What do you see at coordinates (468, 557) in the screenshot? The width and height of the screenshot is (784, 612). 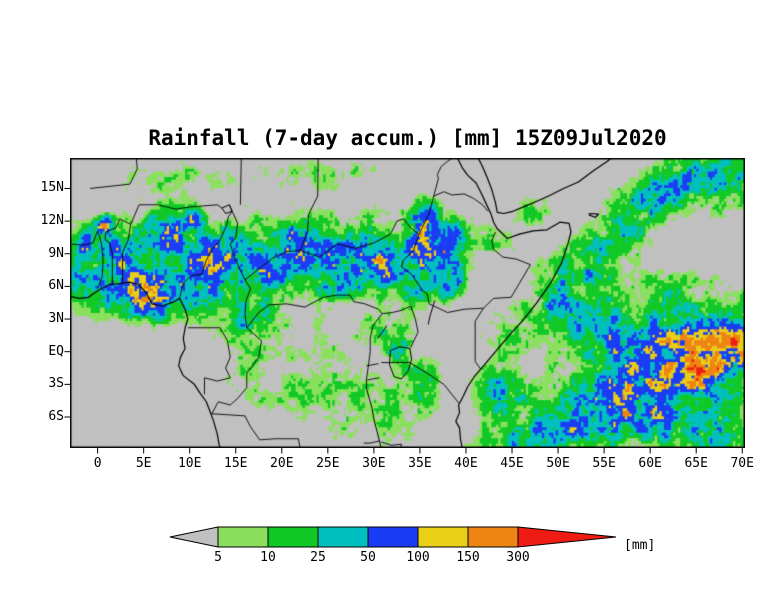 I see `colorbar-tick-label: 150` at bounding box center [468, 557].